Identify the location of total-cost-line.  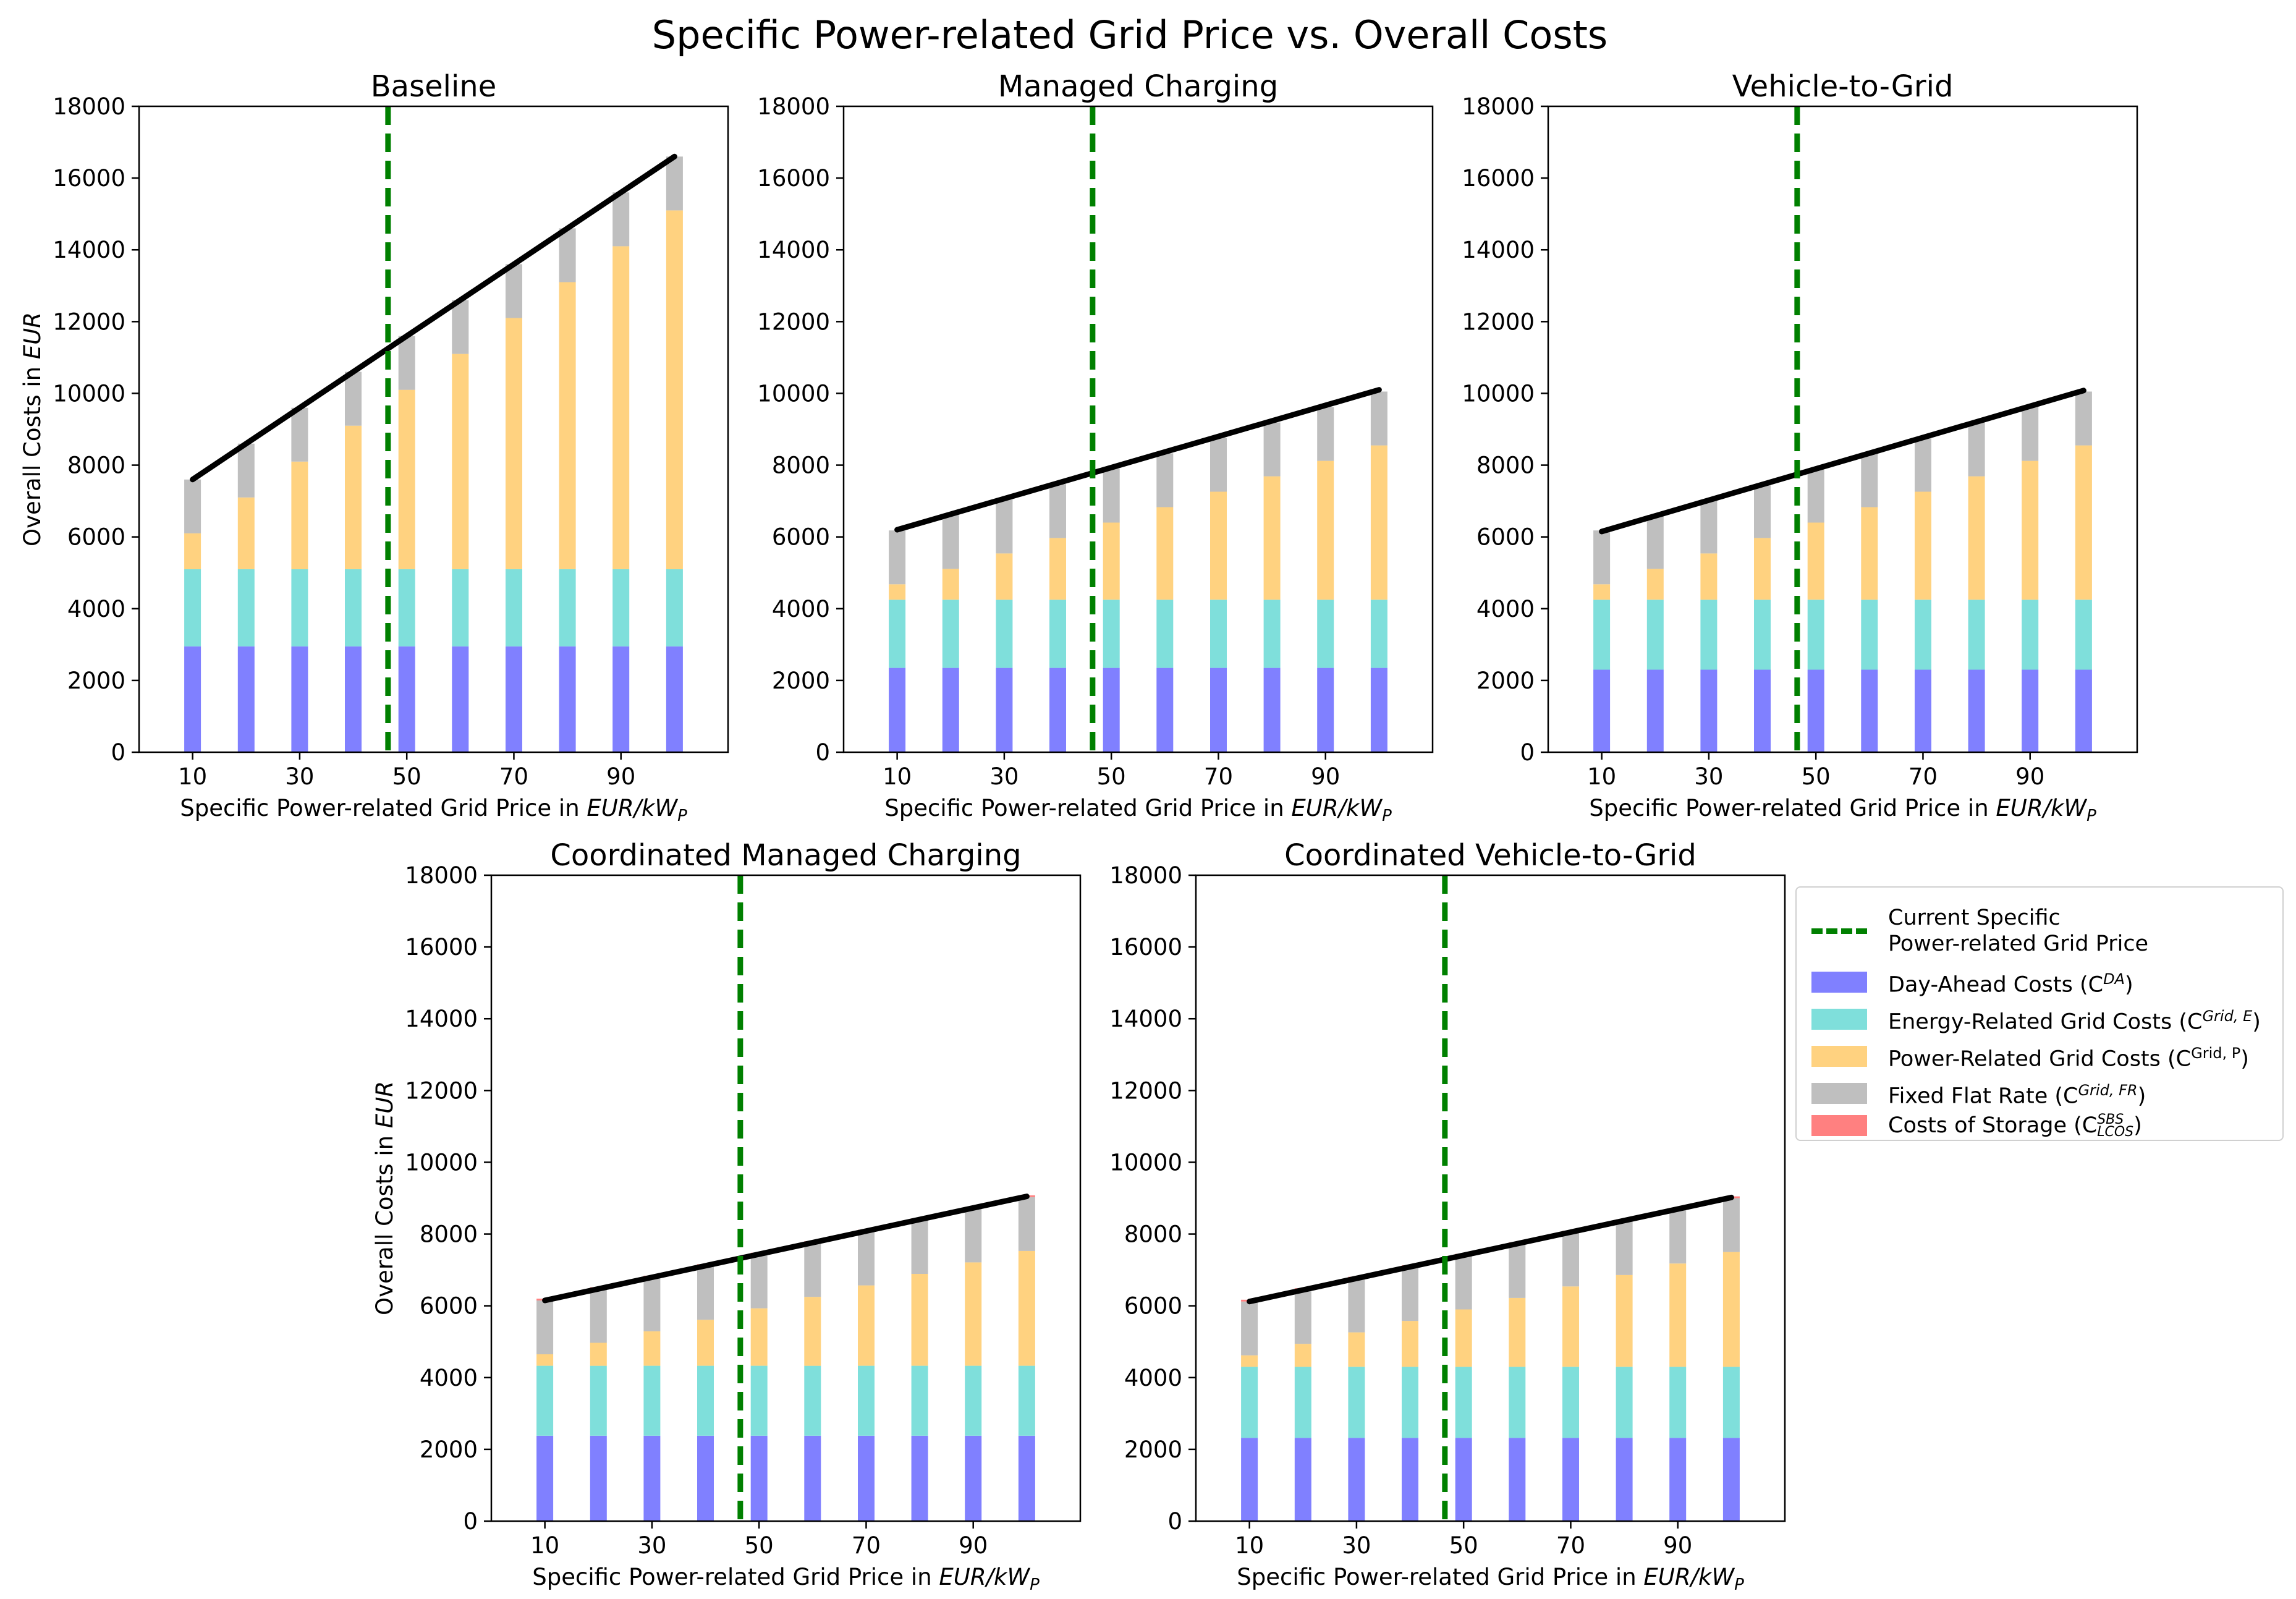
(1138, 460).